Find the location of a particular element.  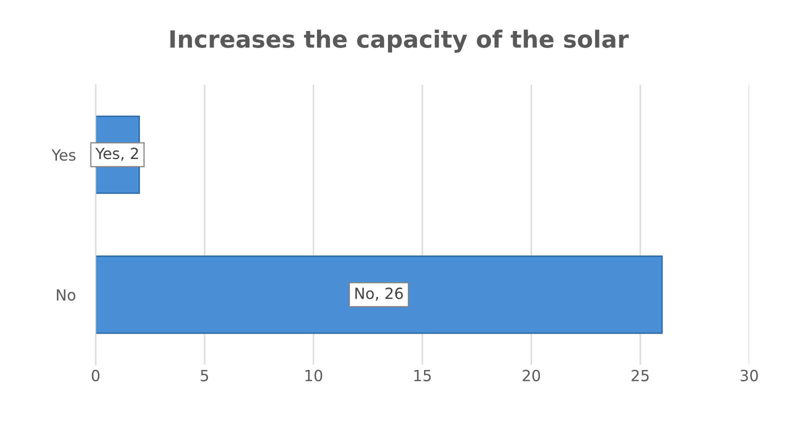

x-tick-label: 5 is located at coordinates (204, 376).